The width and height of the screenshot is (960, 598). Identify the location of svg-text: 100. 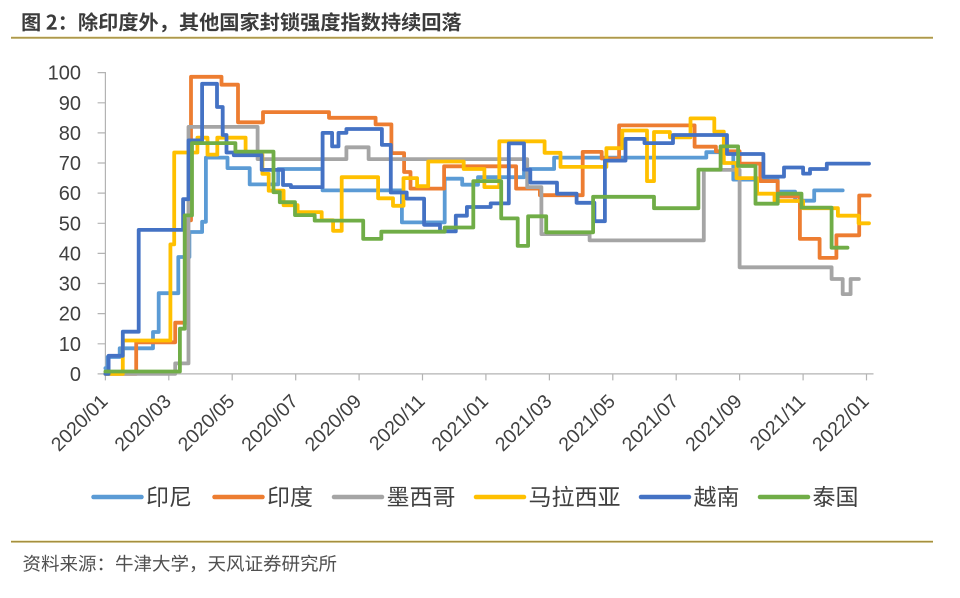
(64, 74).